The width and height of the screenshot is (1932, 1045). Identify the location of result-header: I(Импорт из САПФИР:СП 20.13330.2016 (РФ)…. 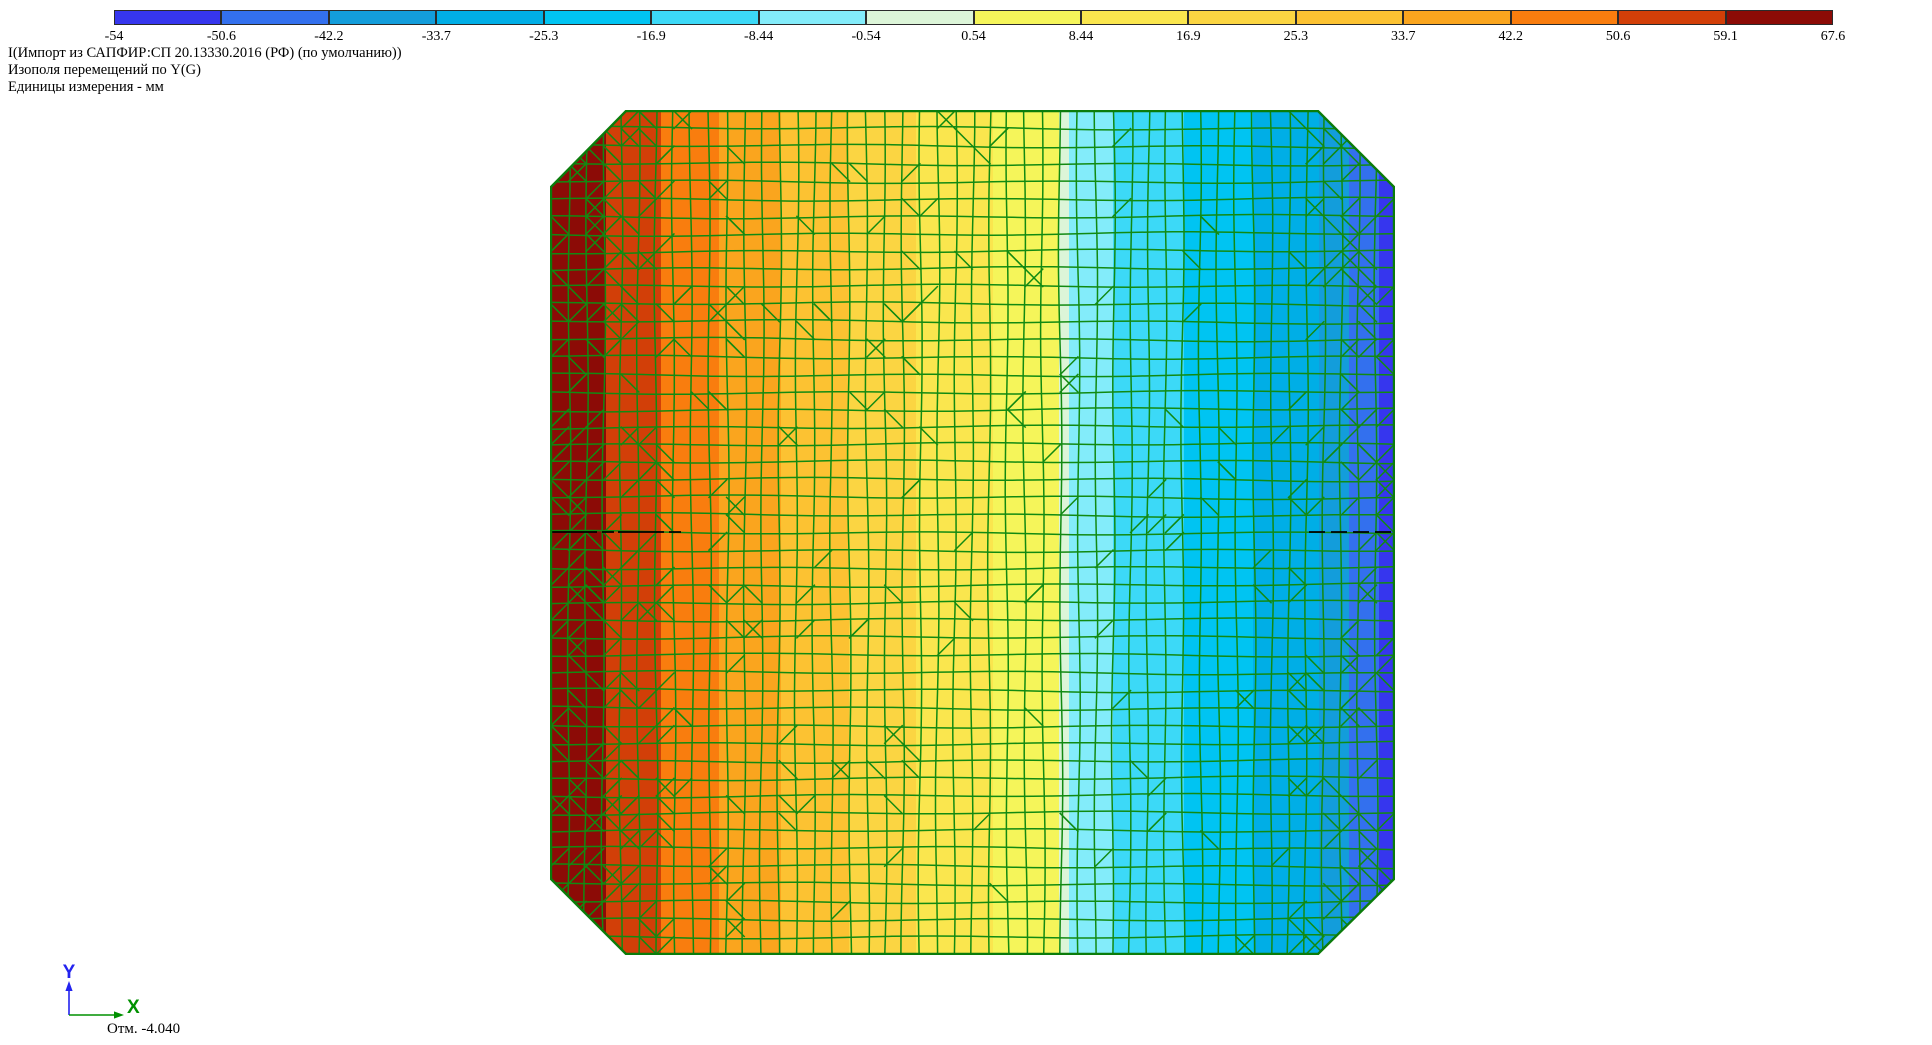
(205, 70).